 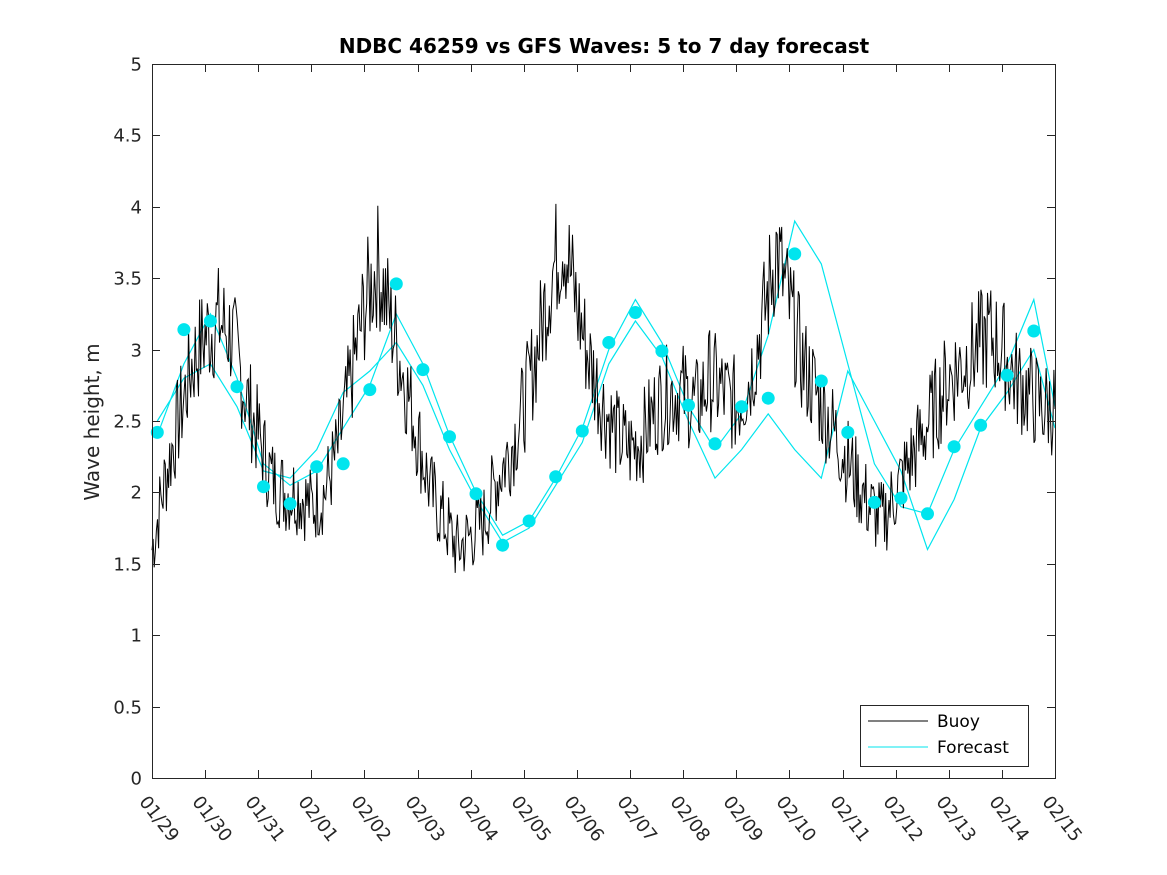 I want to click on y-tick-label: 2, so click(x=136, y=493).